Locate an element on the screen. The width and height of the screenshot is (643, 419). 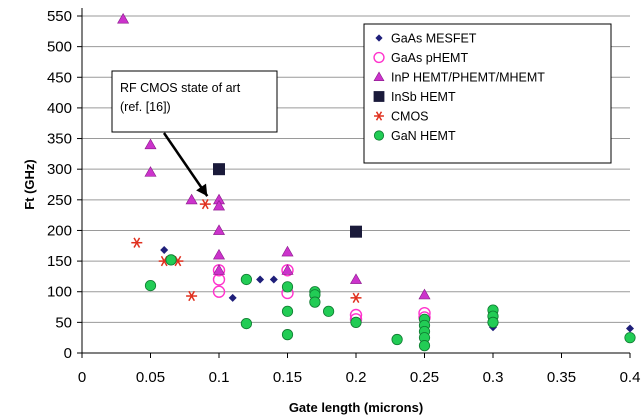
y-tick-label: 0 is located at coordinates (68, 353).